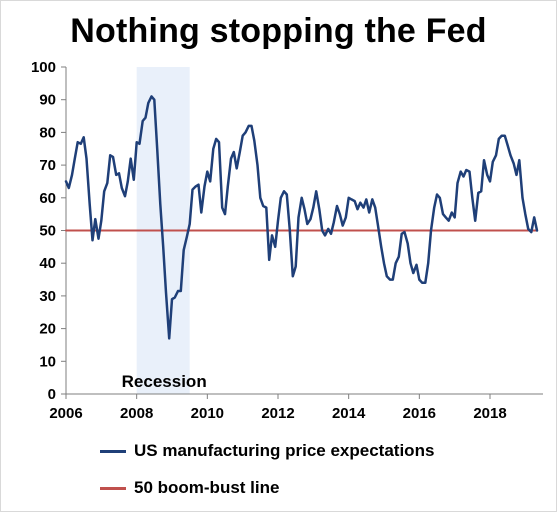  I want to click on legend-item-boom-bust: 50 boom-bust line, so click(189, 488).